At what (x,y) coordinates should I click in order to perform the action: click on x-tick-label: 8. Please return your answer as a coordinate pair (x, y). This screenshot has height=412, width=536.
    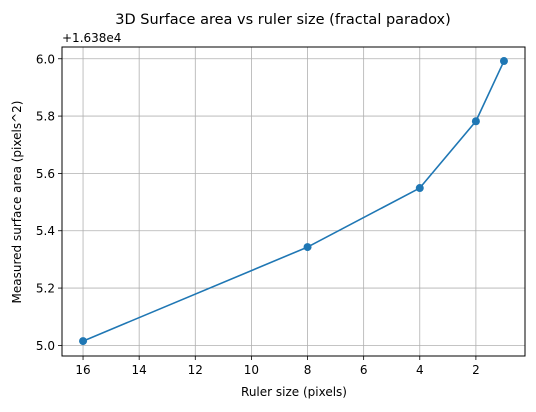
    Looking at the image, I should click on (308, 370).